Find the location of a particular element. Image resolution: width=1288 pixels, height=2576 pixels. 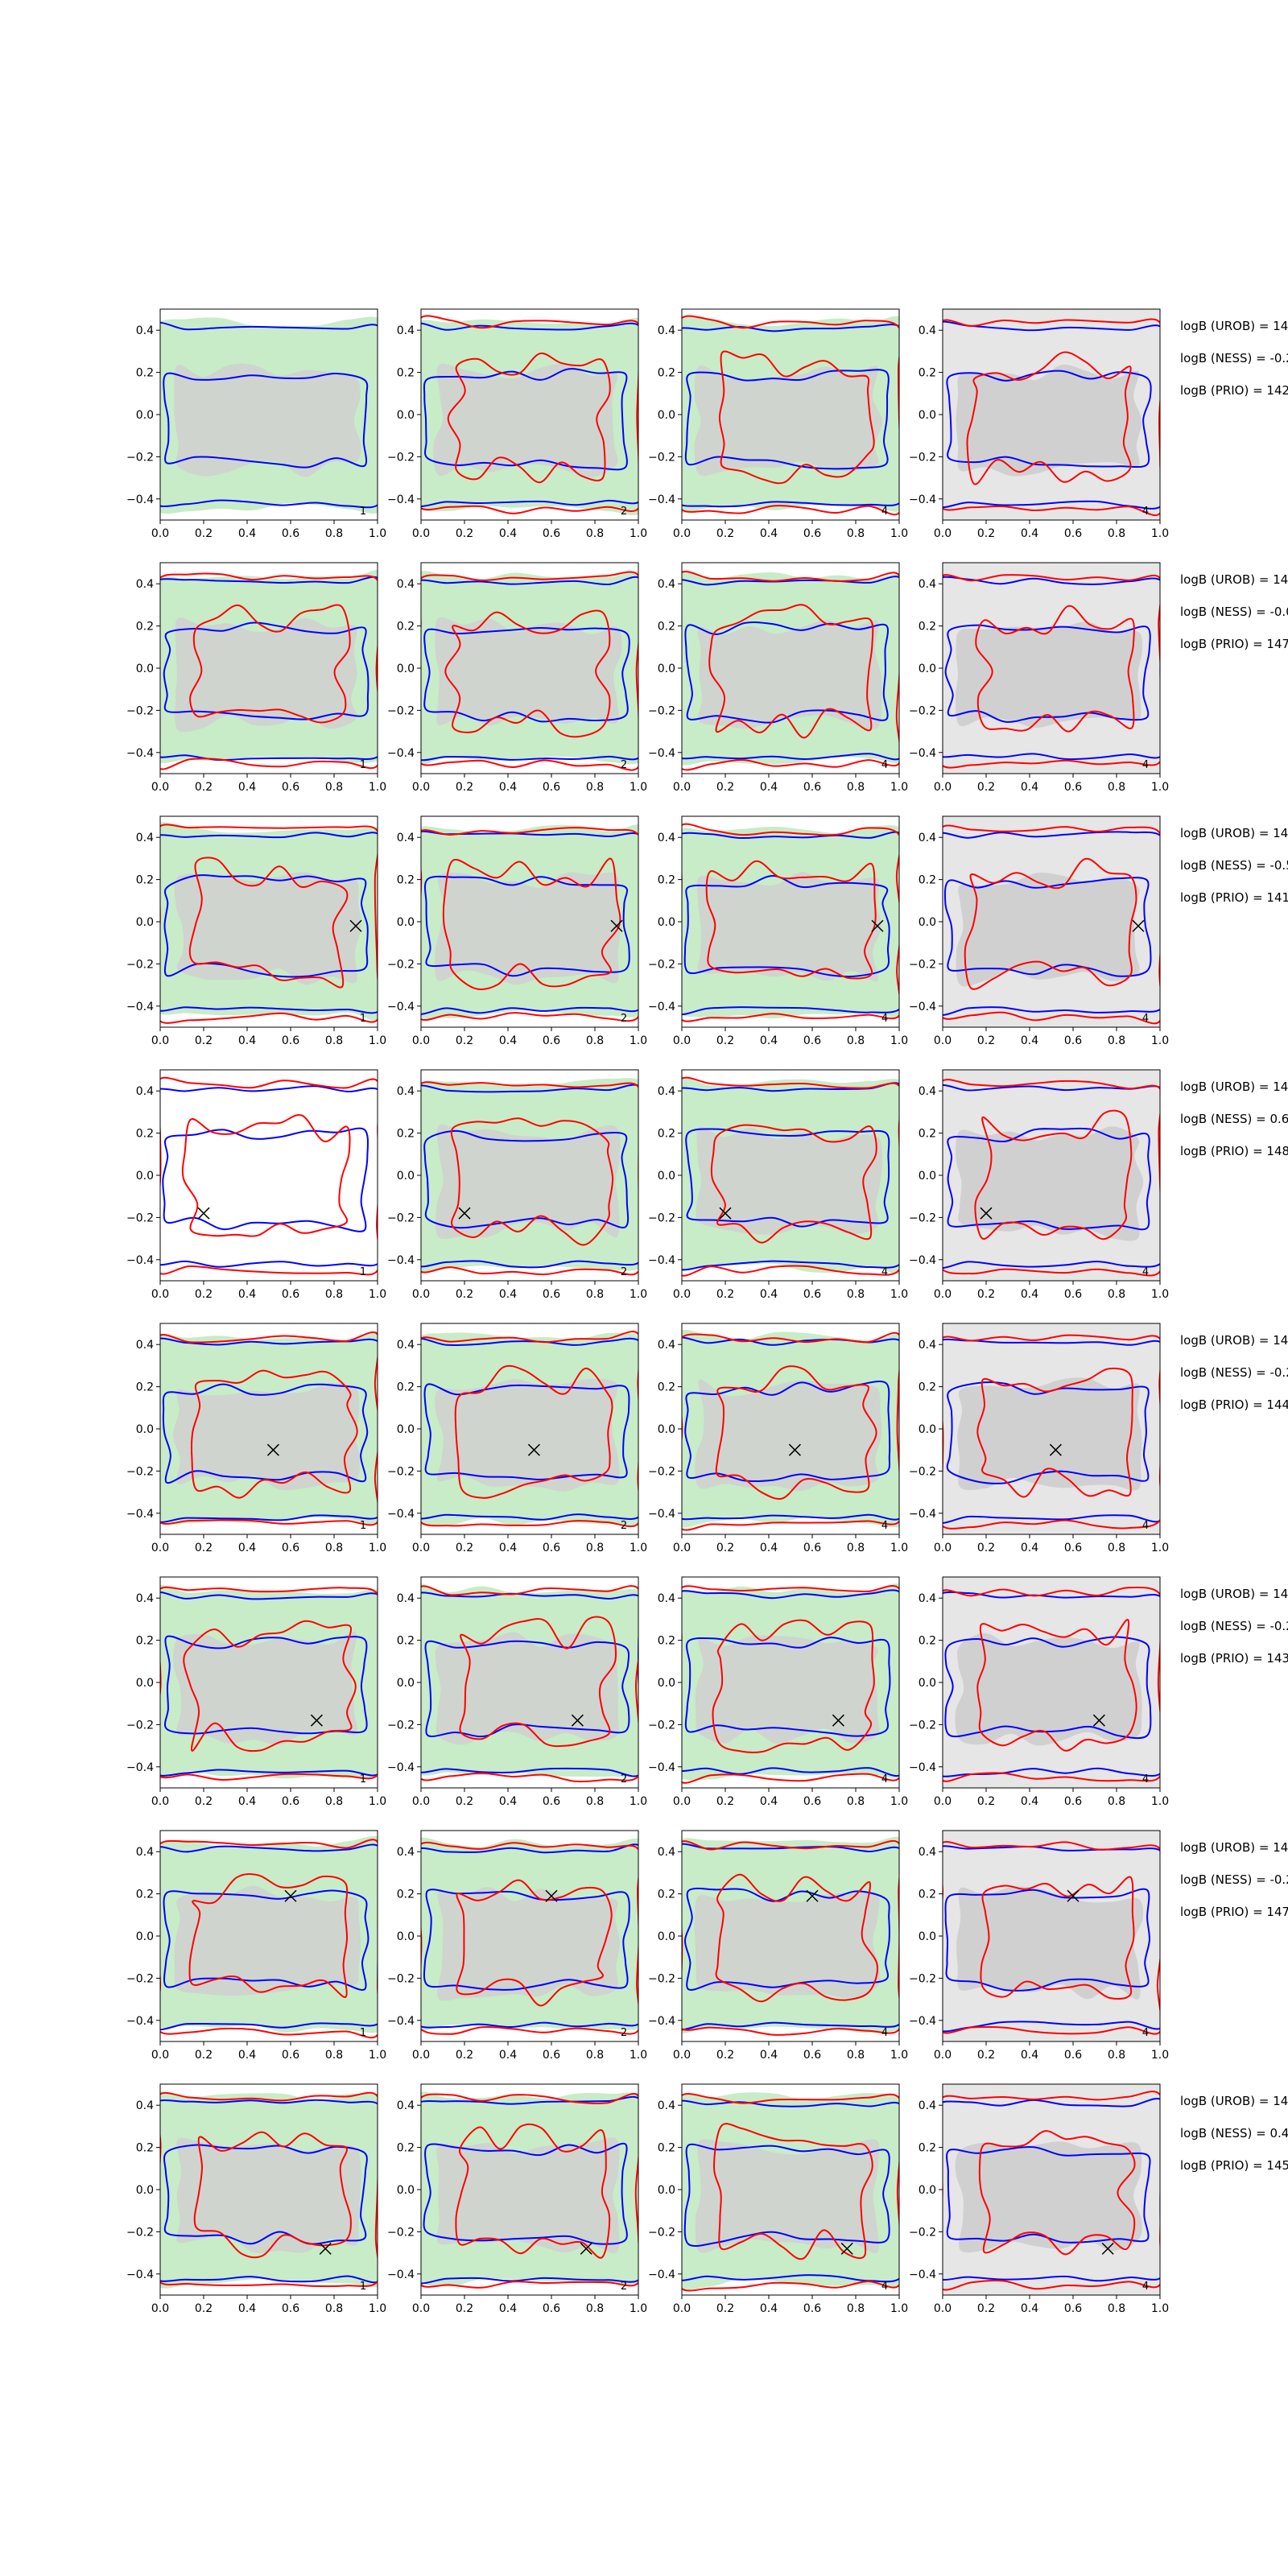

subplot-panel: 0.0 0.2 0.4 0.6 0.8 1.0 0.4 0.2 0.0 −0.2 −0.4 2 is located at coordinates (517, 931).